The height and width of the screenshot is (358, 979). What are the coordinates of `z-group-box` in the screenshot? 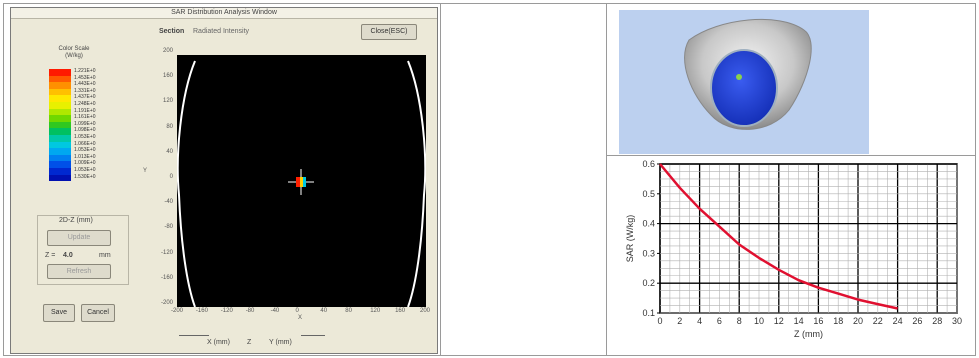 It's located at (83, 250).